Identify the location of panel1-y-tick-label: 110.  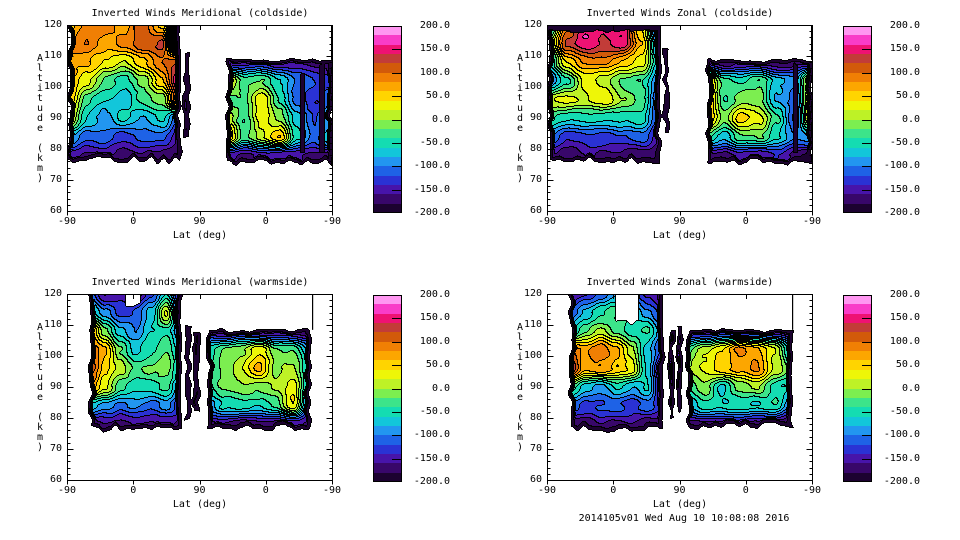
(52, 55).